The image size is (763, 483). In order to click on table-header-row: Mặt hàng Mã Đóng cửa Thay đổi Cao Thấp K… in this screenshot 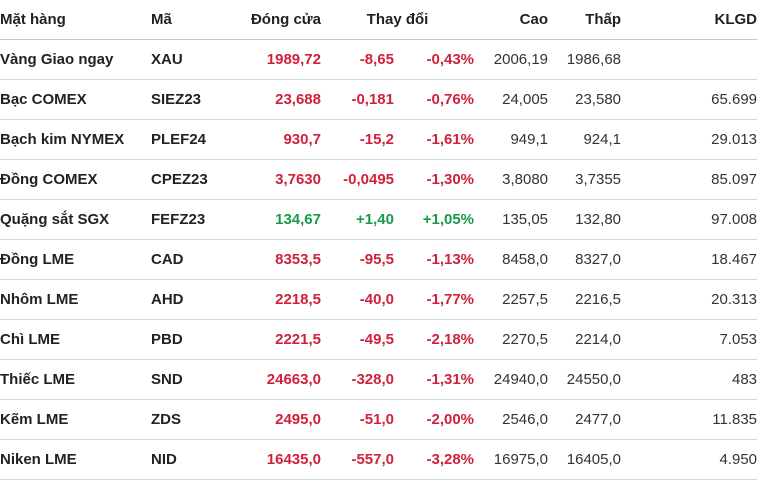, I will do `click(379, 20)`.